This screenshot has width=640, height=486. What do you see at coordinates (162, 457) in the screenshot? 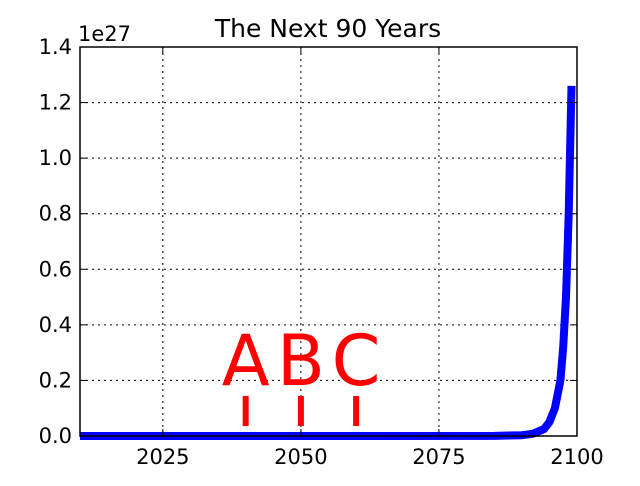
I see `x-tick-label: 2025` at bounding box center [162, 457].